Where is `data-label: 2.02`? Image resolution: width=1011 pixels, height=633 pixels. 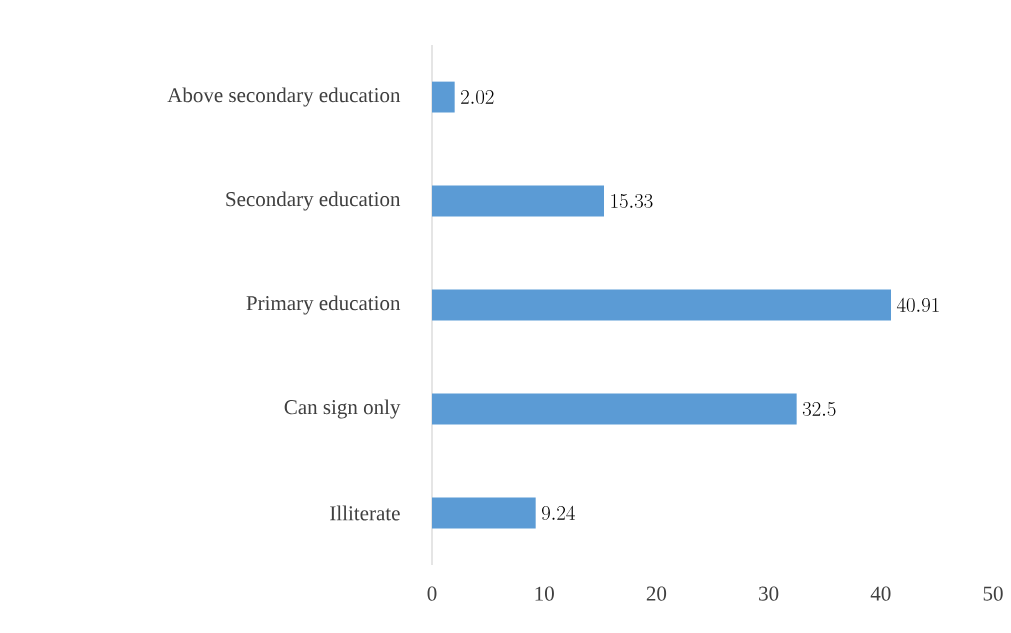 data-label: 2.02 is located at coordinates (477, 97).